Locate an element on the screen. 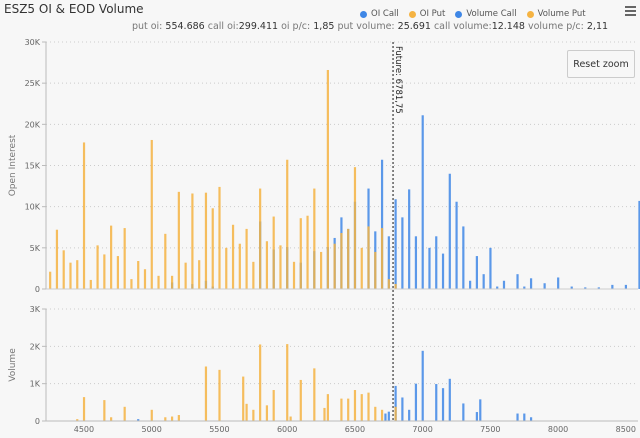 This screenshot has height=438, width=640. x-tick-label: 7500 is located at coordinates (490, 429).